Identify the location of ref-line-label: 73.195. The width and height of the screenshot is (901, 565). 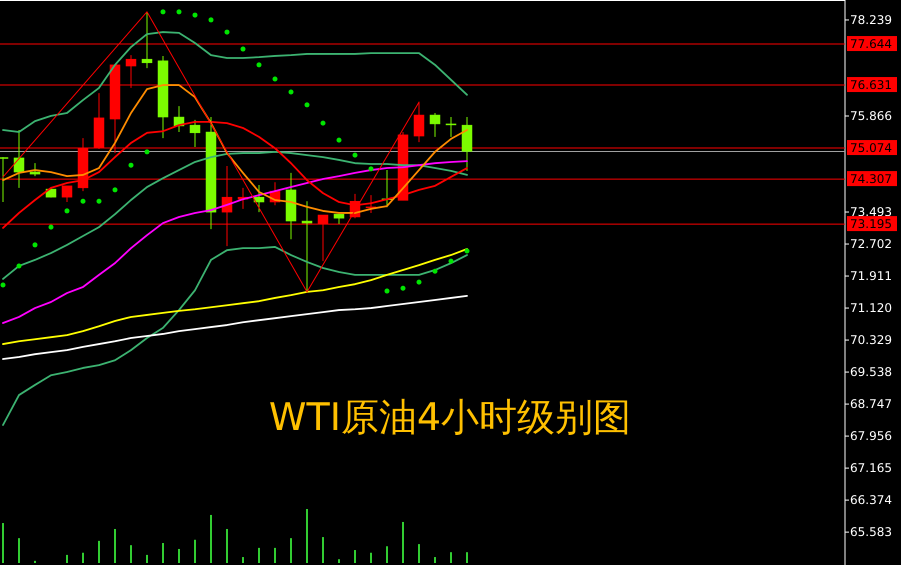
(871, 224).